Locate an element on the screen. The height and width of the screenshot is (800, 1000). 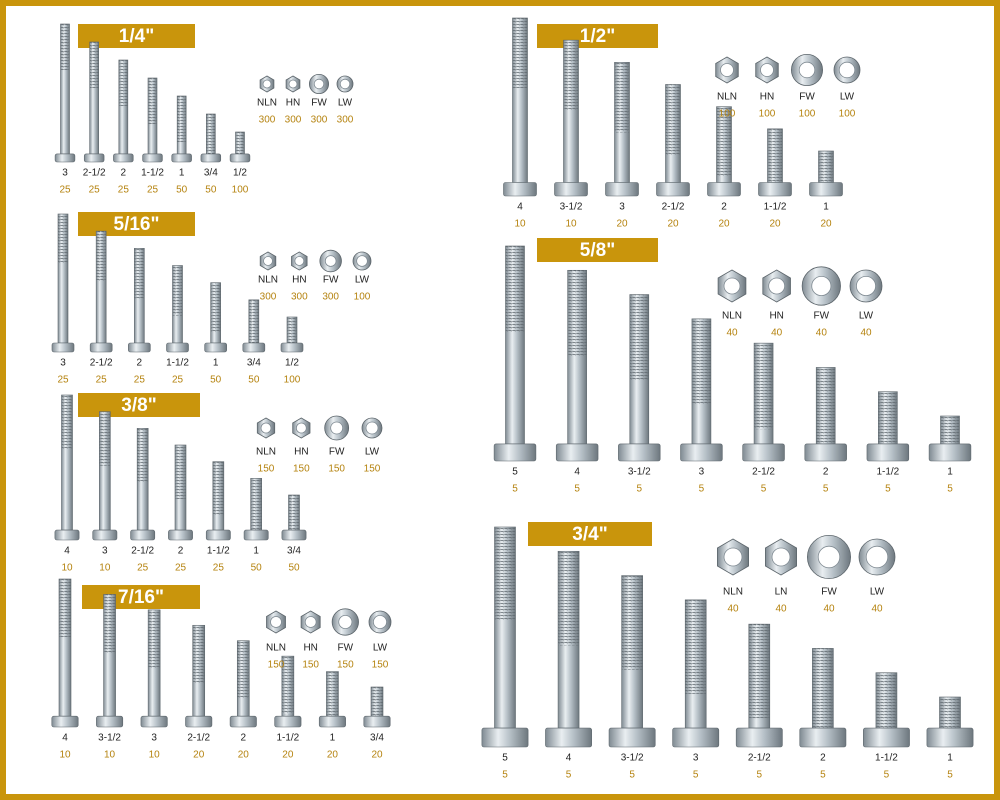
hardware-qty: 40 is located at coordinates (877, 609).